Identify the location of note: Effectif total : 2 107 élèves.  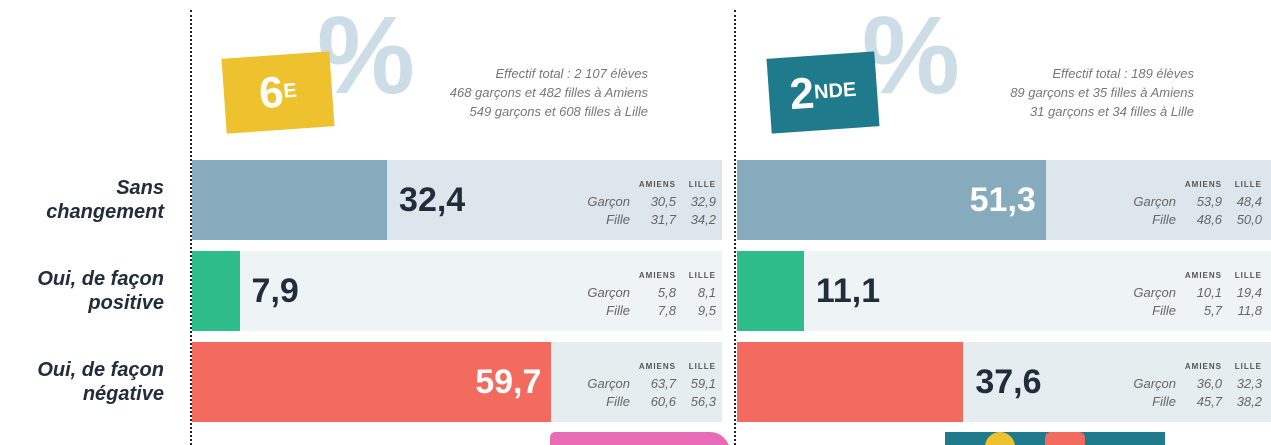
(571, 73).